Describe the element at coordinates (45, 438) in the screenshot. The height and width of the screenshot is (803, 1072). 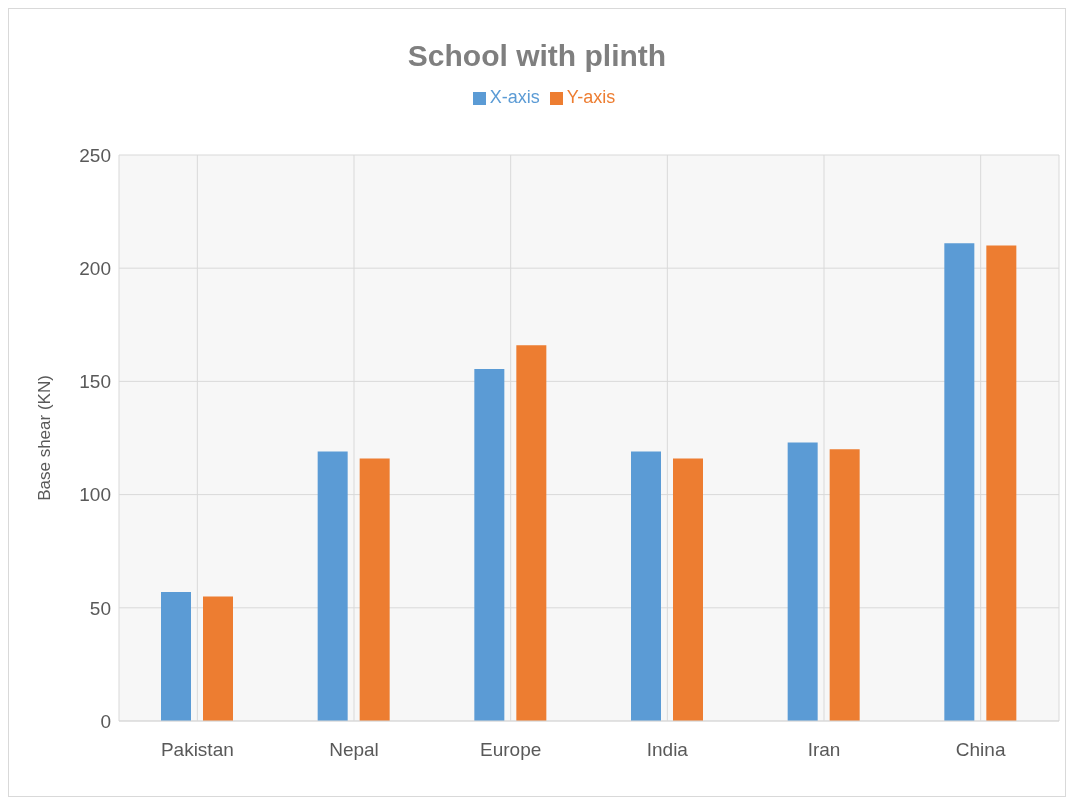
I see `y-axis-title: Base shear (KN)` at that location.